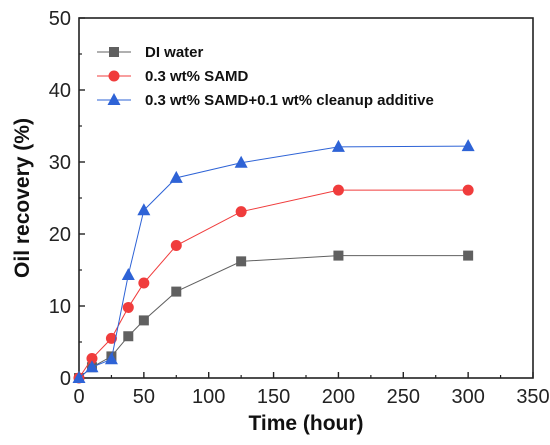 This screenshot has height=445, width=550. I want to click on y-tick-label: 40, so click(60, 91).